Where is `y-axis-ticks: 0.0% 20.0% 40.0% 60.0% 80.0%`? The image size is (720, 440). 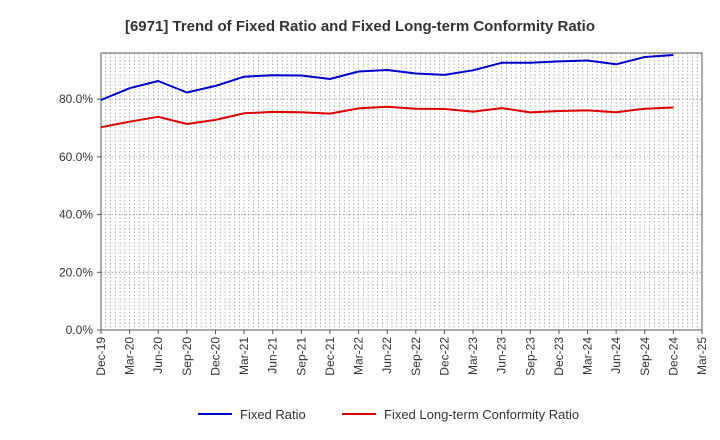 y-axis-ticks: 0.0% 20.0% 40.0% 60.0% 80.0% is located at coordinates (80, 214).